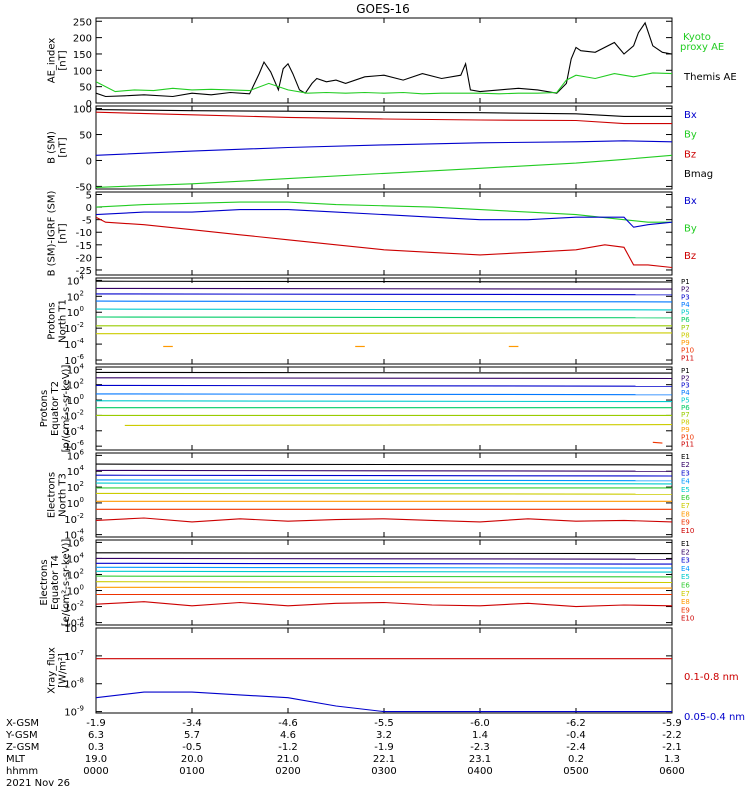  Describe the element at coordinates (384, 385) in the screenshot. I see `series-line-p3` at that location.